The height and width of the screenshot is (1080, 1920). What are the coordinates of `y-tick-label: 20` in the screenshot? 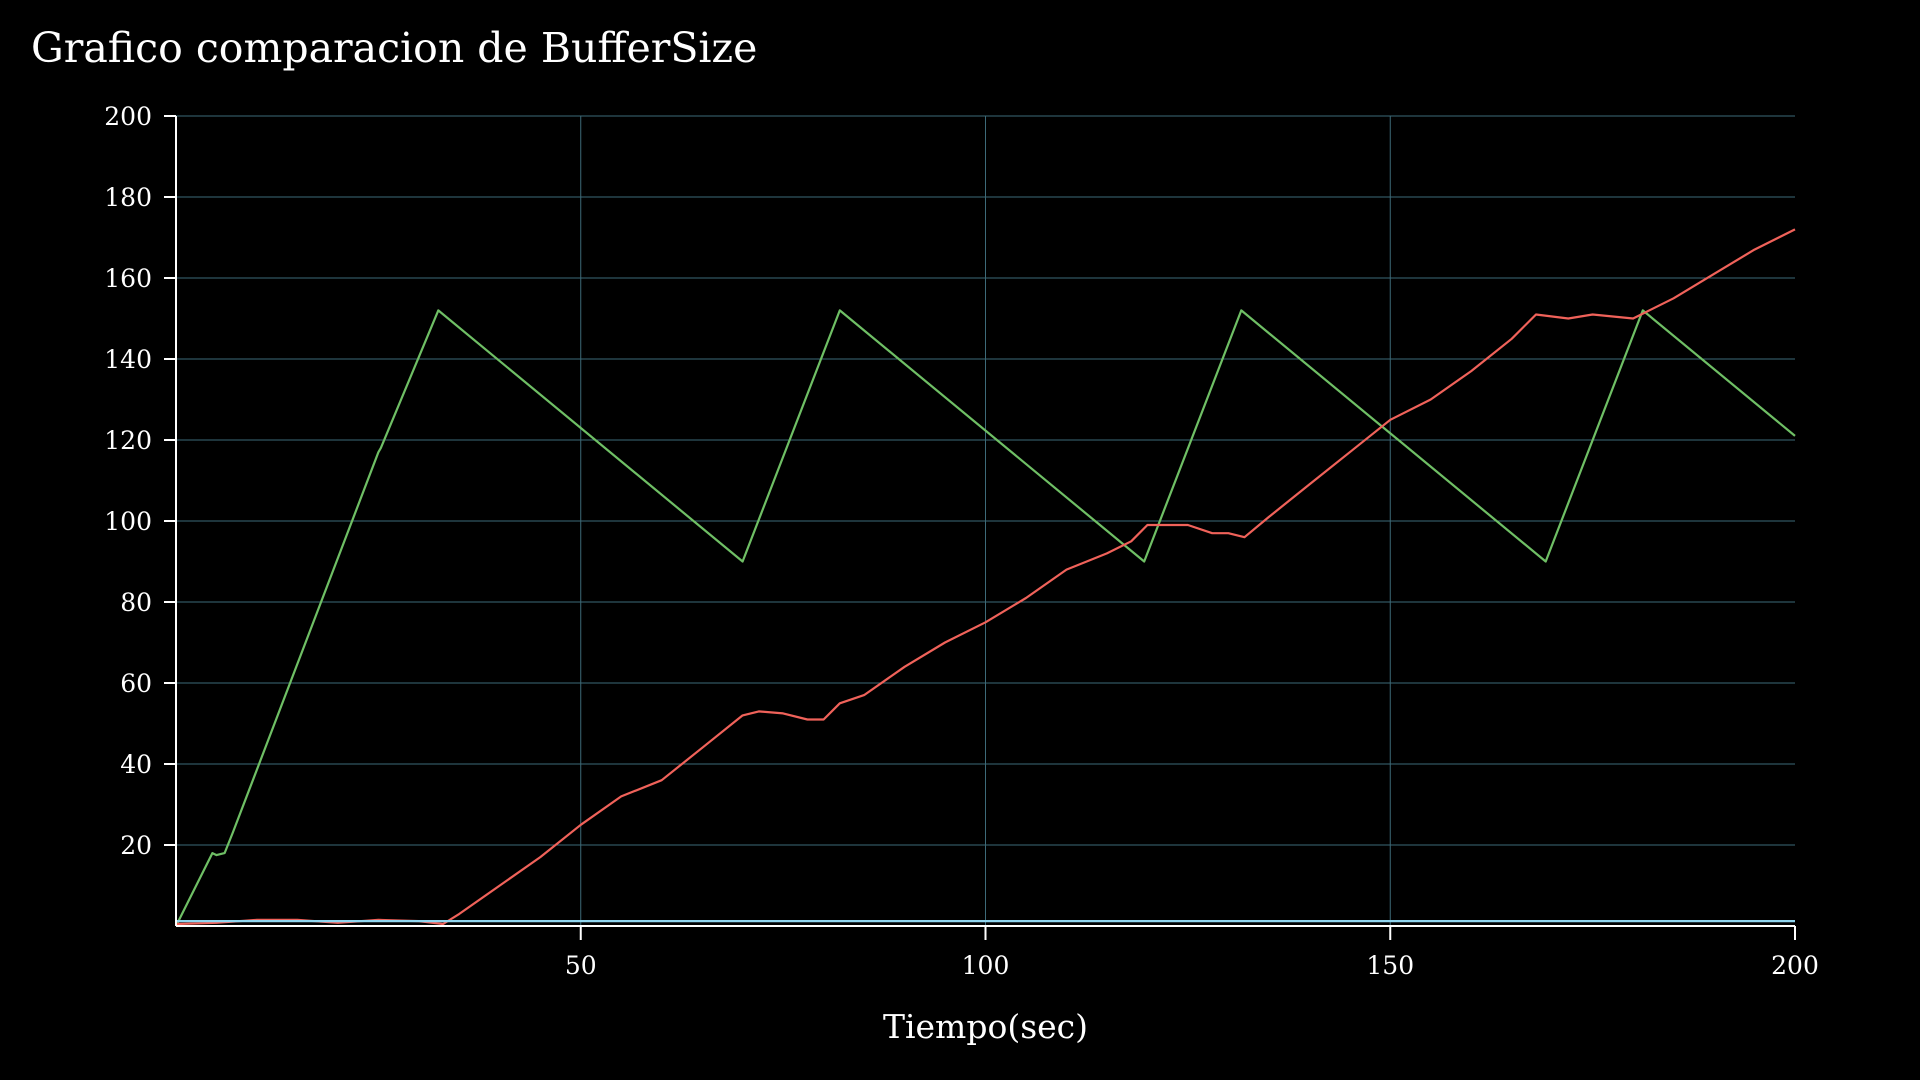 It's located at (136, 845).